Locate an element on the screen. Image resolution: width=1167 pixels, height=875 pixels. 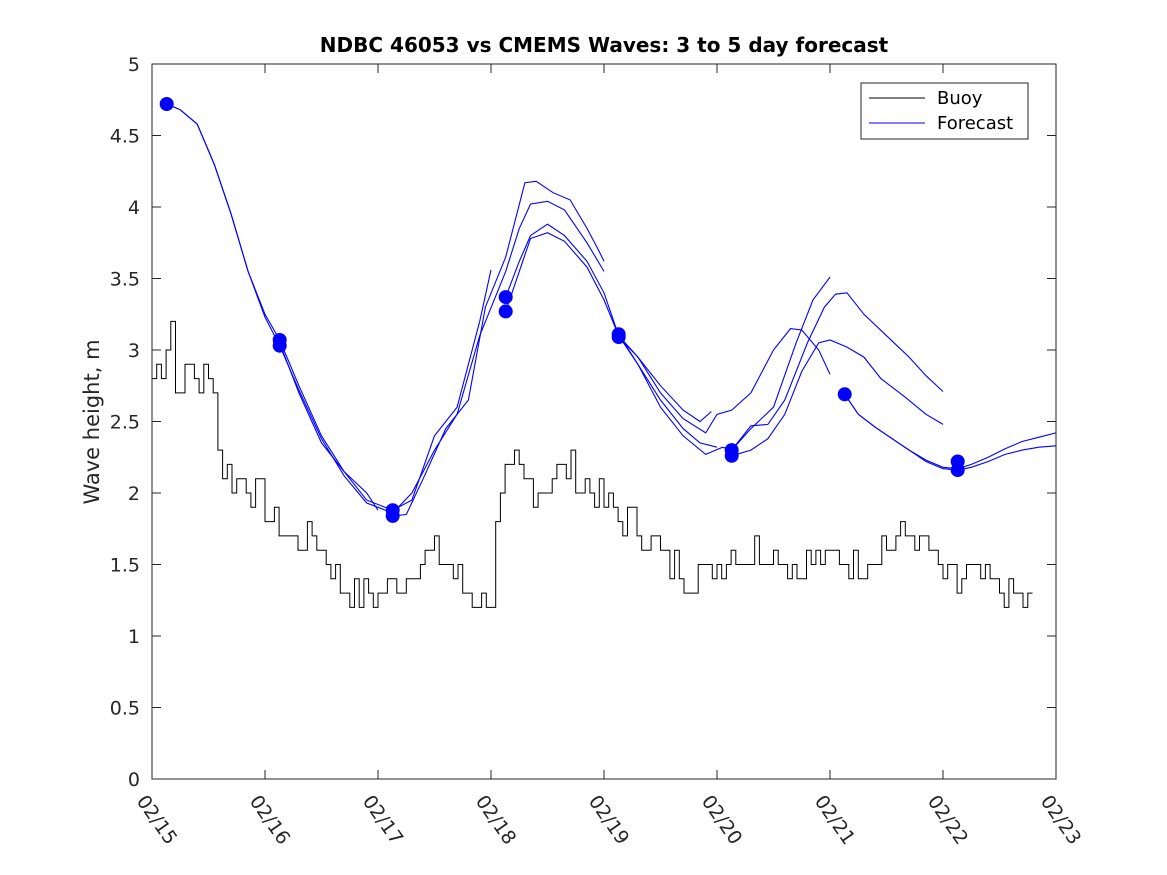
y-tick-label: 5 is located at coordinates (134, 65).